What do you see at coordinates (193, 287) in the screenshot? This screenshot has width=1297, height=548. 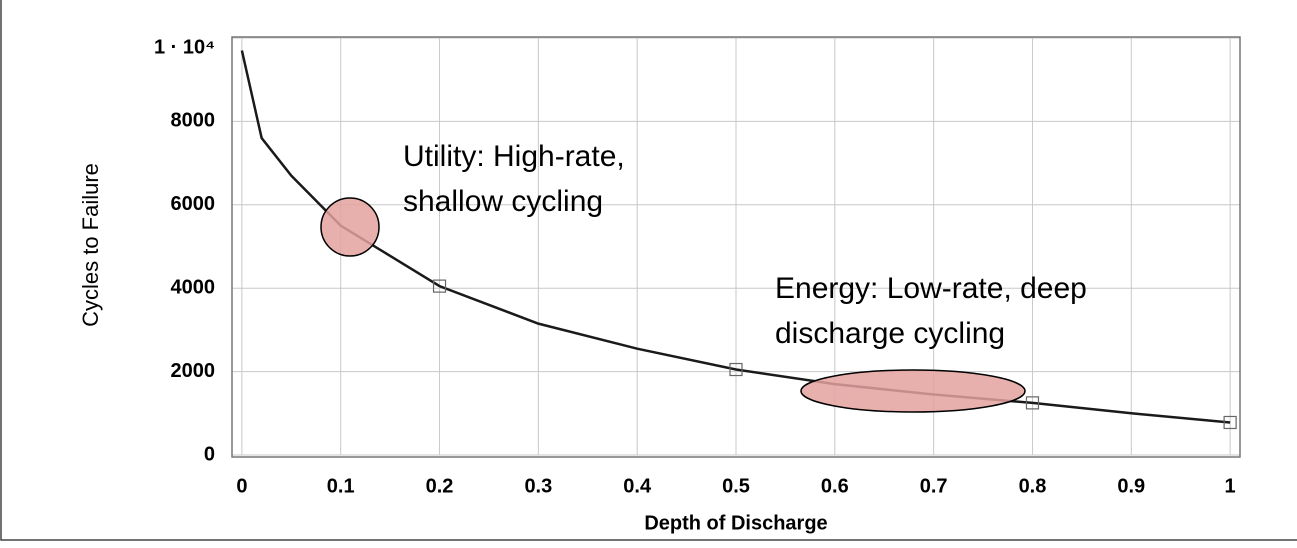 I see `y-tick-label: 4000` at bounding box center [193, 287].